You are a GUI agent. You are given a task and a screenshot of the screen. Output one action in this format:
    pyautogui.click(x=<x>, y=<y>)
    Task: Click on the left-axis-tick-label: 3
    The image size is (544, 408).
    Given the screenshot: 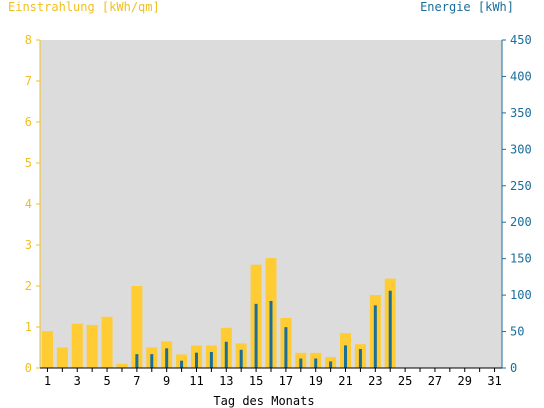 What is the action you would take?
    pyautogui.click(x=28, y=245)
    